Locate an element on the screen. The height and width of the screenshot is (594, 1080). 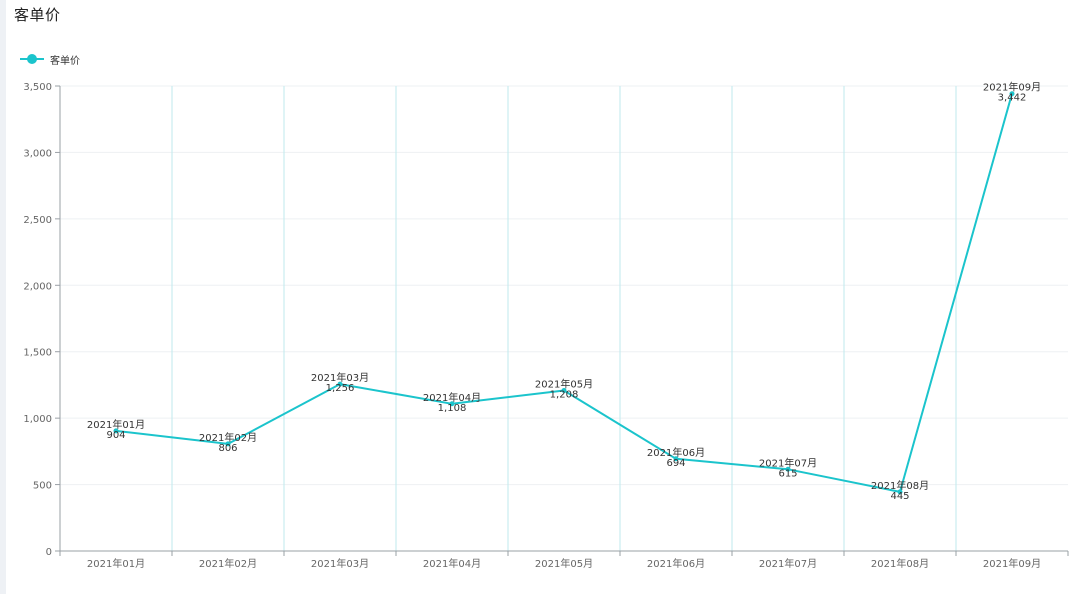
y-tick-label: 3,000 is located at coordinates (37, 153).